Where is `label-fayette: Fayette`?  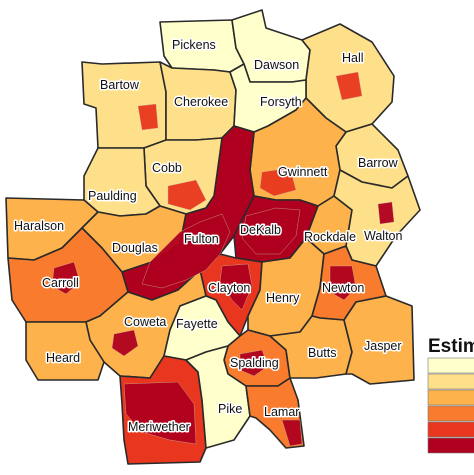
label-fayette: Fayette is located at coordinates (197, 324).